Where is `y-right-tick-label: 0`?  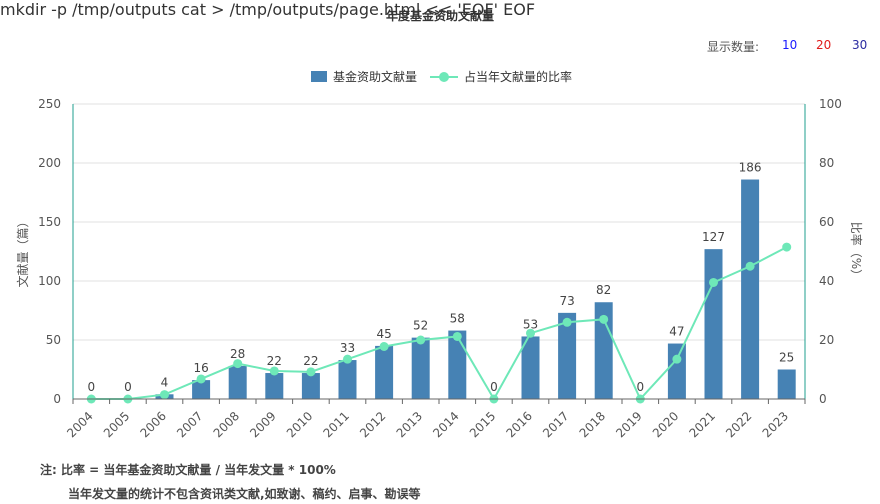 y-right-tick-label: 0 is located at coordinates (823, 399).